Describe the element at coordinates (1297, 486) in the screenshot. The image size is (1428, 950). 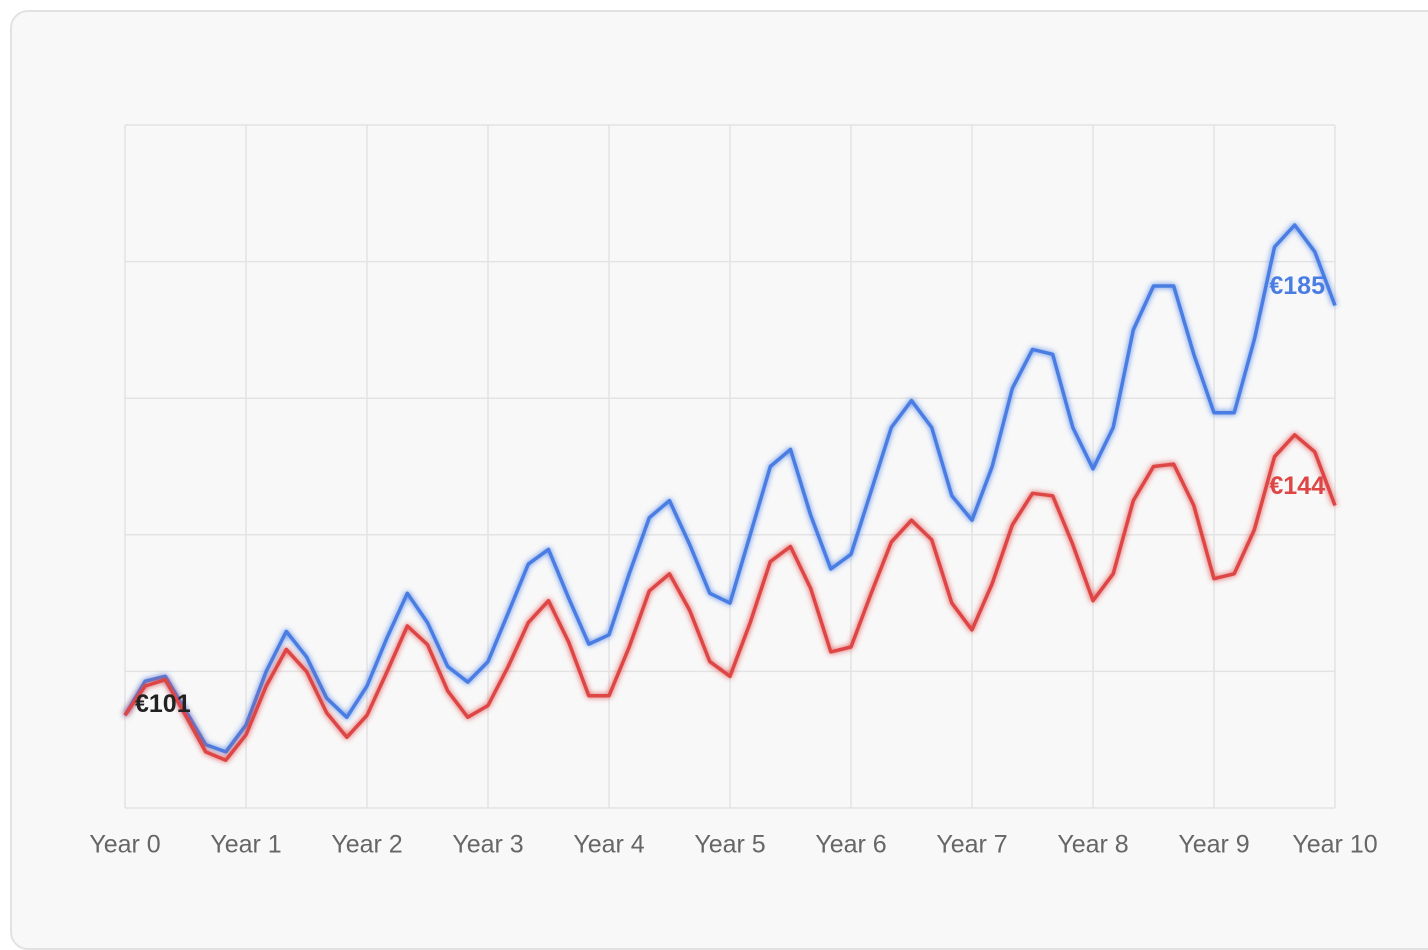
I see `end-label: €144` at that location.